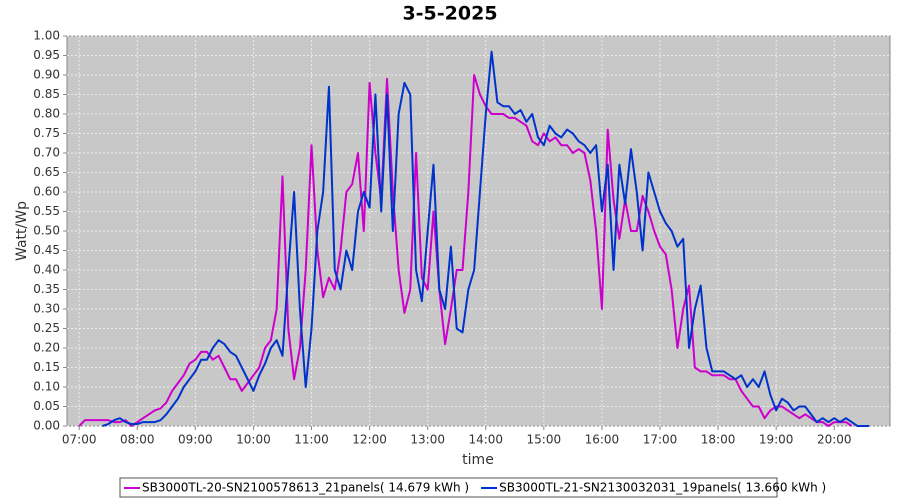 The image size is (900, 504). I want to click on x-tick-label: 13:00, so click(427, 440).